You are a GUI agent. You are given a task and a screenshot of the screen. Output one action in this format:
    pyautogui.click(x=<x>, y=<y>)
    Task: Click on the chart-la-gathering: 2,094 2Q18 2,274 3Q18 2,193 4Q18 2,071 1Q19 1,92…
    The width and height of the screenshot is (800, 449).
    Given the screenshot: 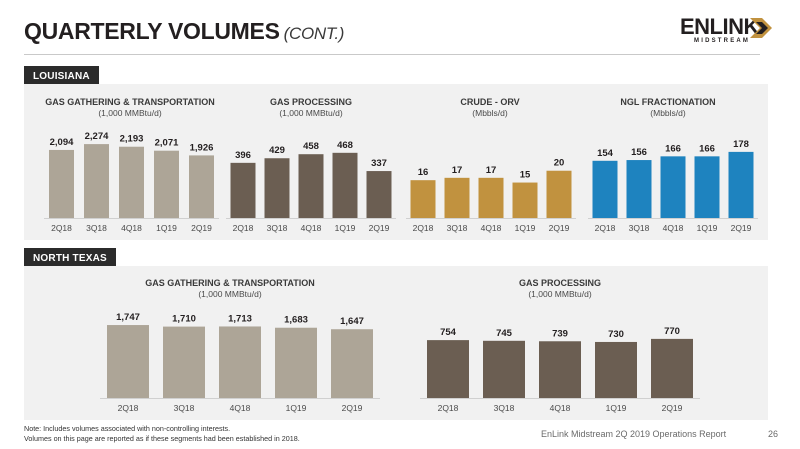 What is the action you would take?
    pyautogui.click(x=131, y=182)
    